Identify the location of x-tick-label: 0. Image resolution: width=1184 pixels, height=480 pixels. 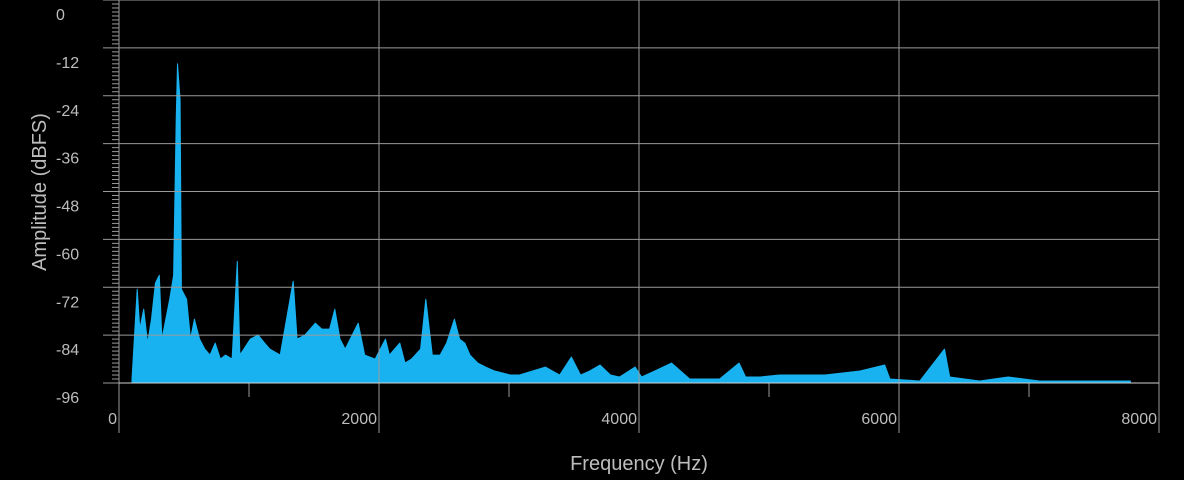
(112, 419).